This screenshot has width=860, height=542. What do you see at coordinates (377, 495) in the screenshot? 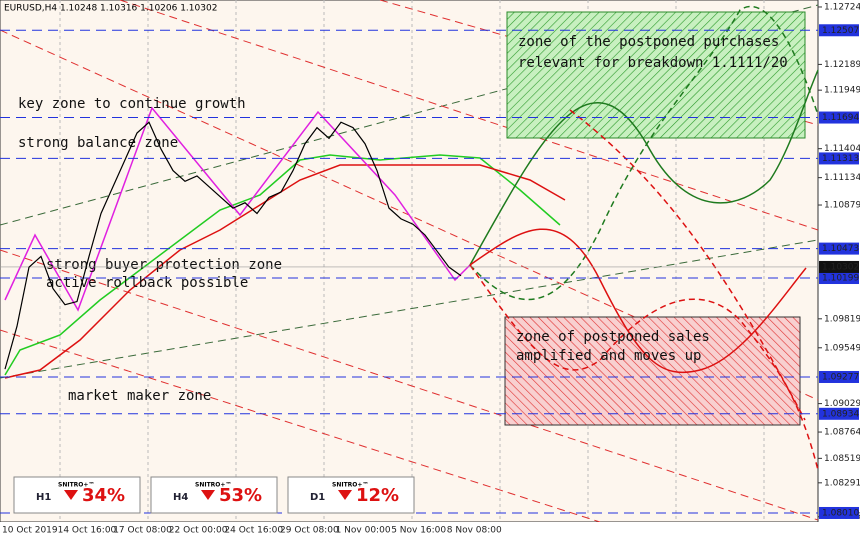
I see `indicator-value: 12%` at bounding box center [377, 495].